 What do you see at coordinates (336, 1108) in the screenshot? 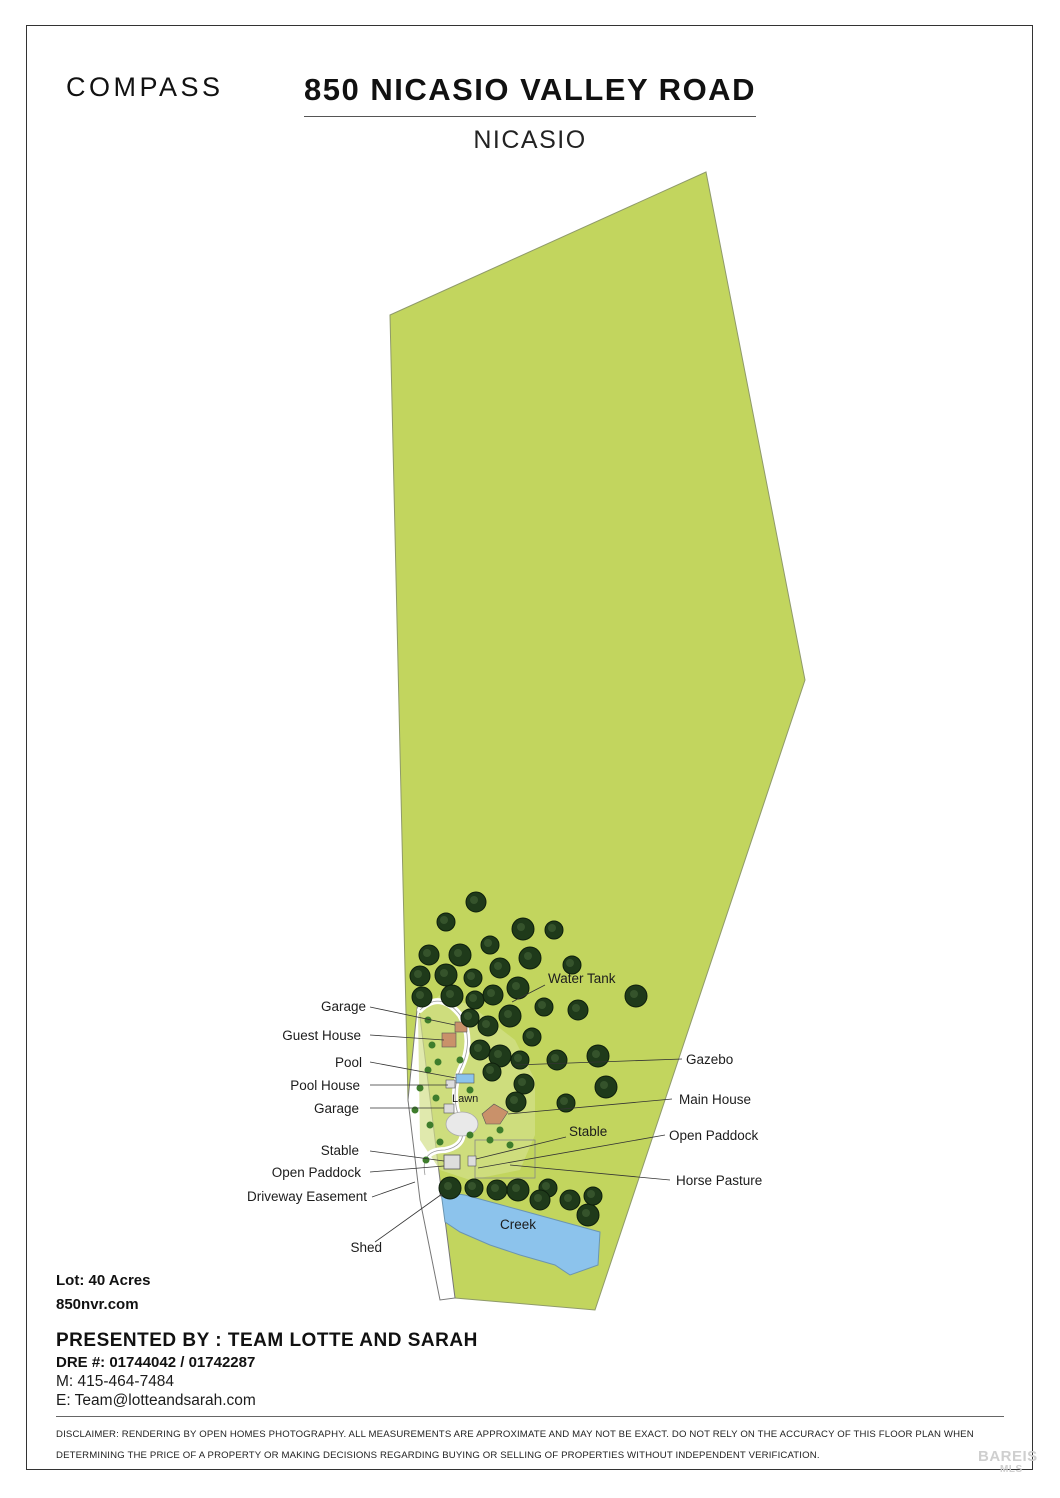
I see `label-garage-bottom: Garage` at bounding box center [336, 1108].